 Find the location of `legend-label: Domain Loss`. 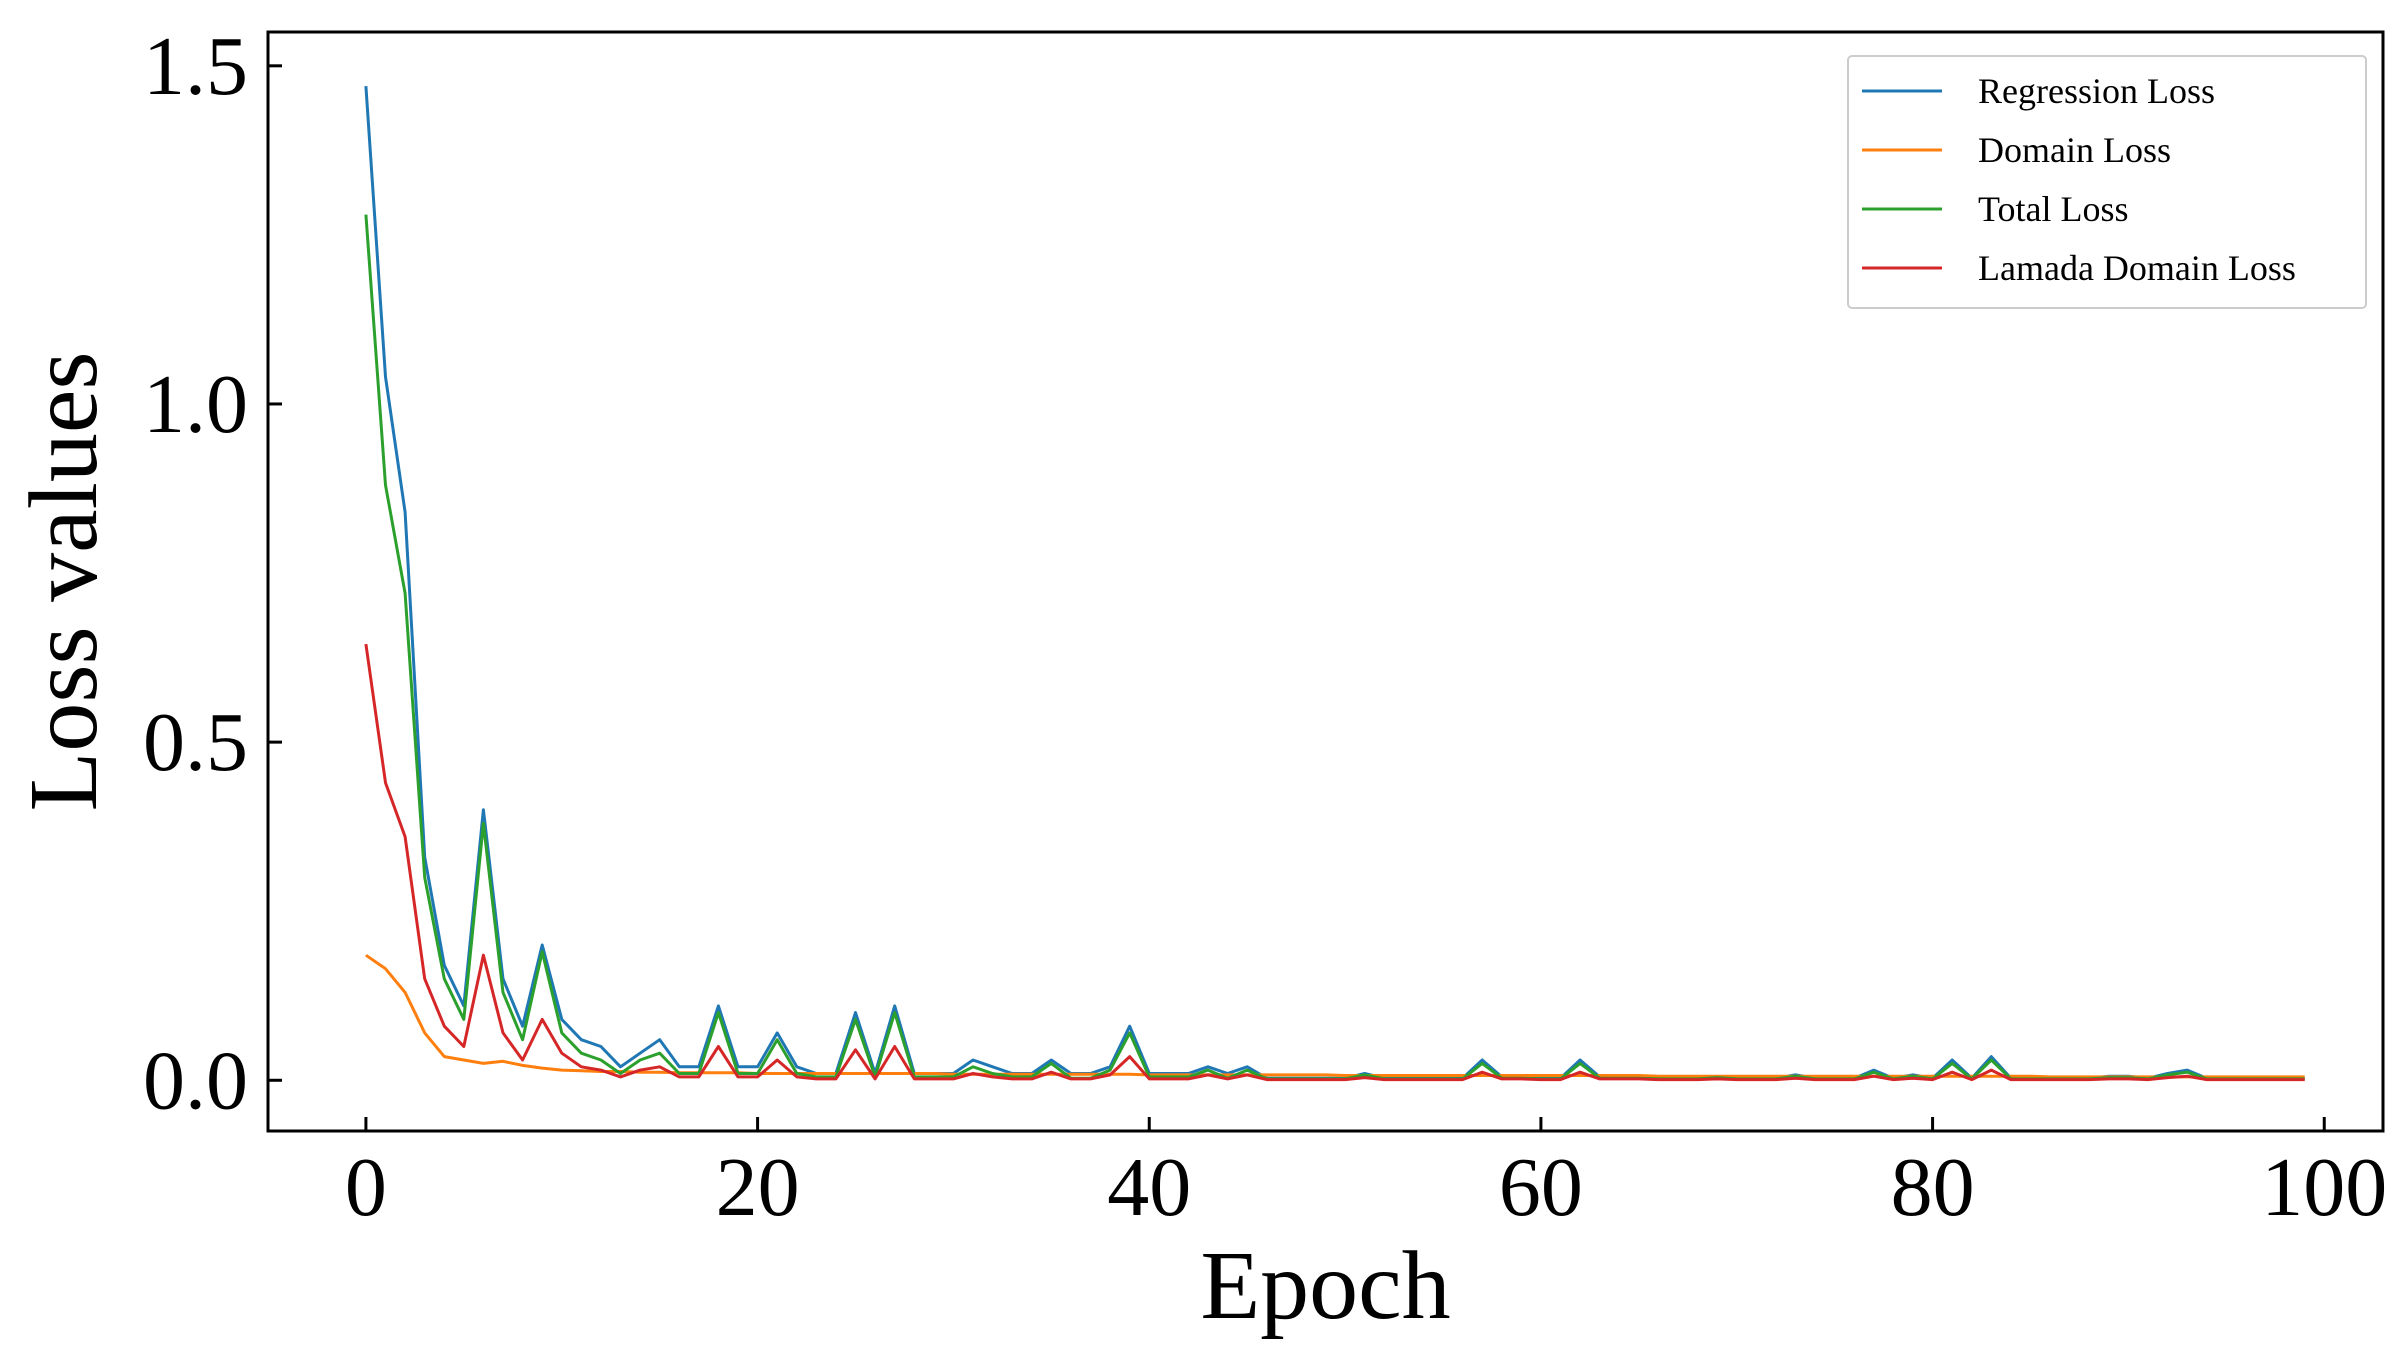

legend-label: Domain Loss is located at coordinates (2074, 150).